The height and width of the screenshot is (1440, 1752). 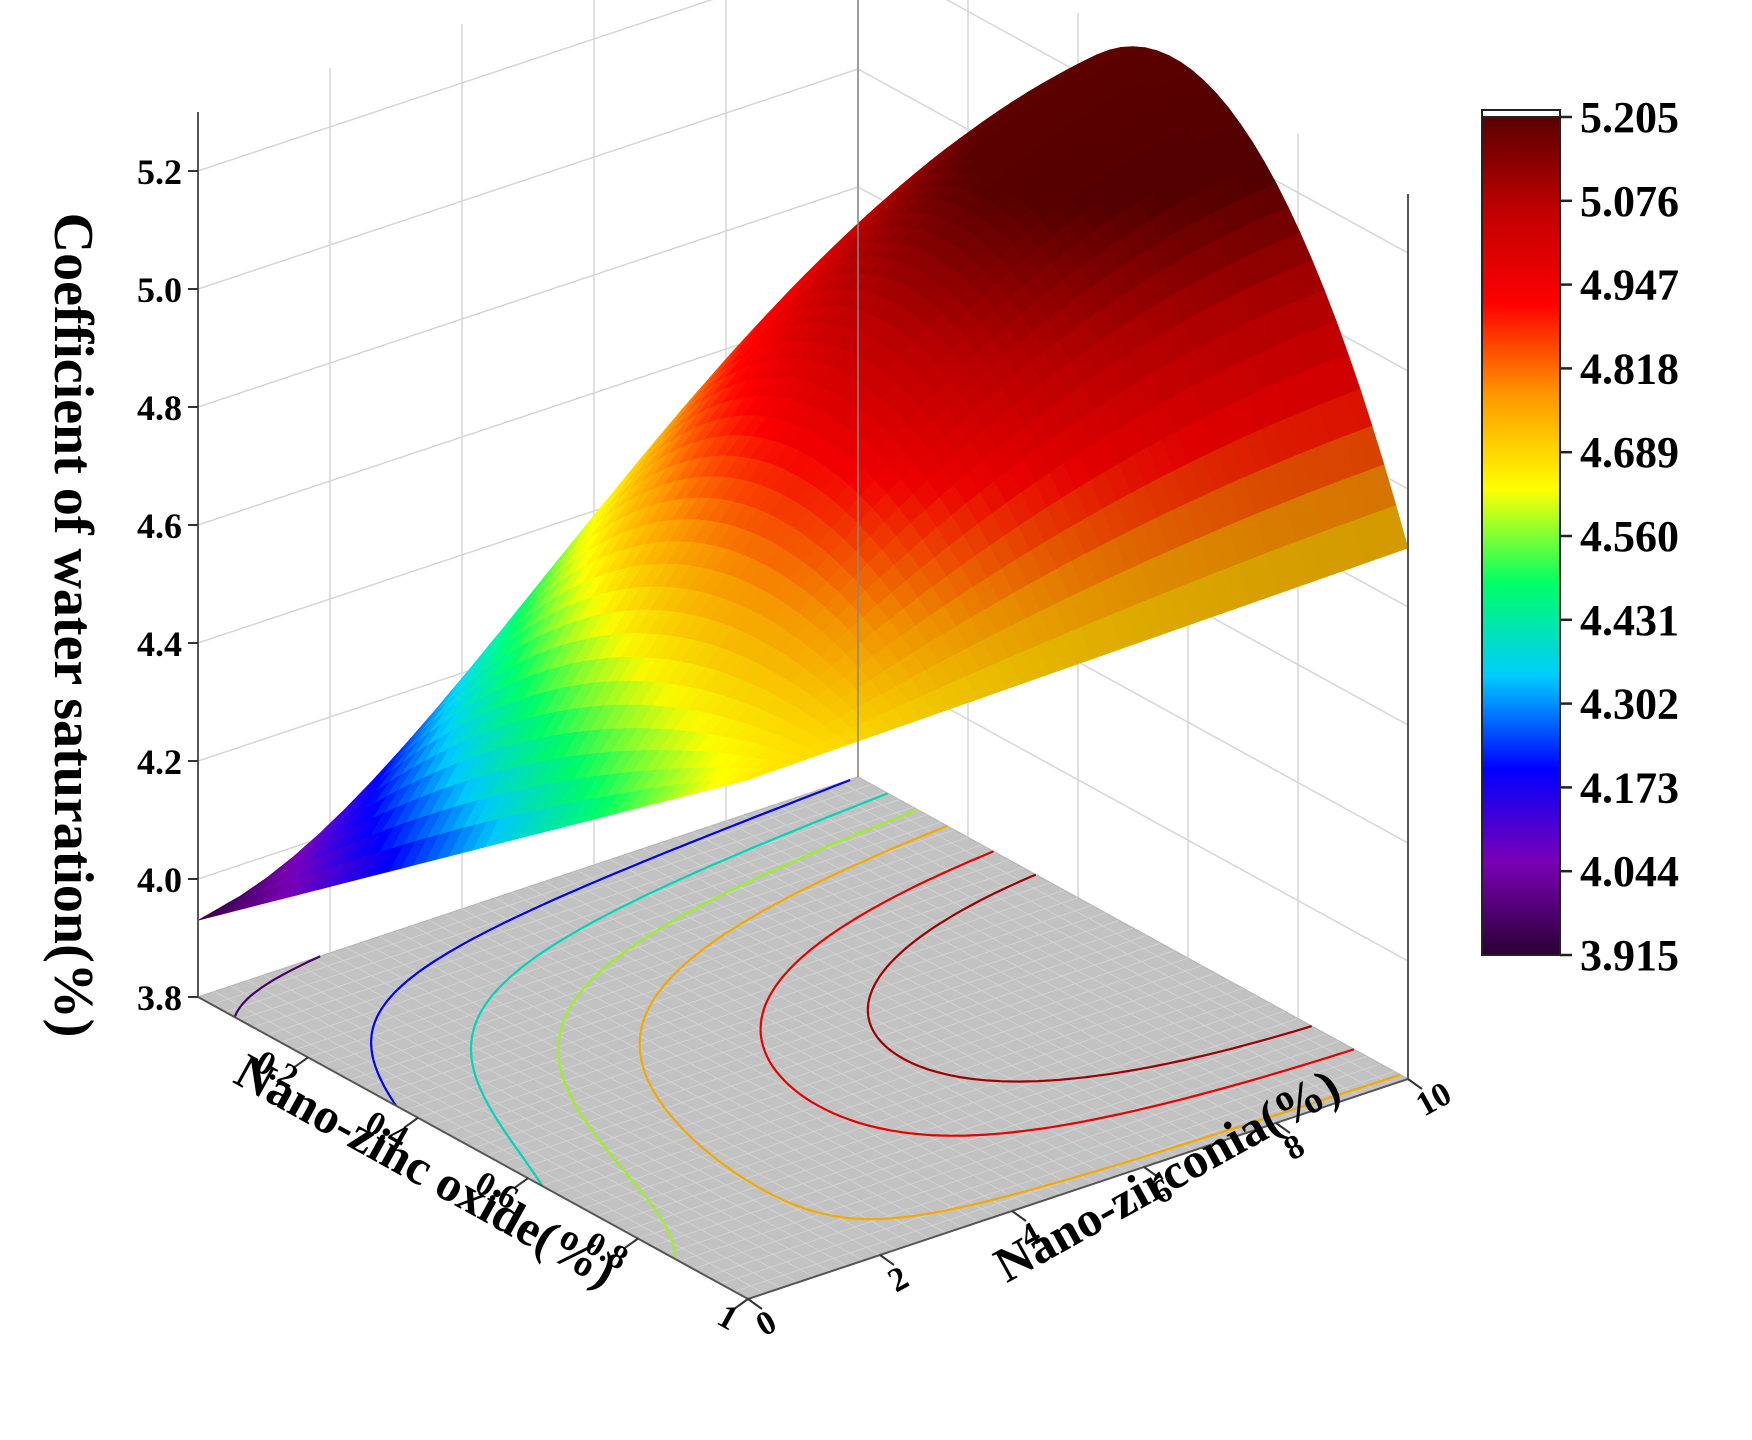 I want to click on colorbar-label: 5.076, so click(x=1629, y=201).